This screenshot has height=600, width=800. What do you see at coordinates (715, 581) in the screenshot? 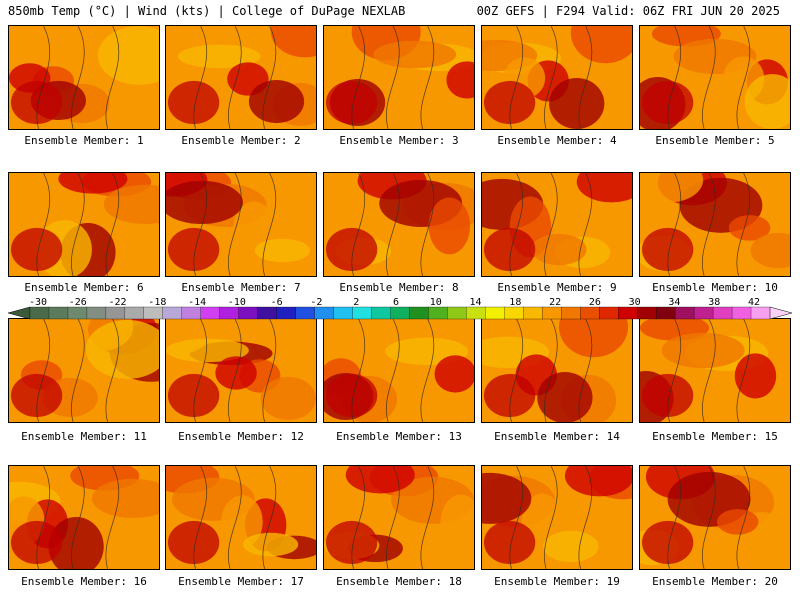
I see `ensemble-member-label: Ensemble Member: 20` at bounding box center [715, 581].